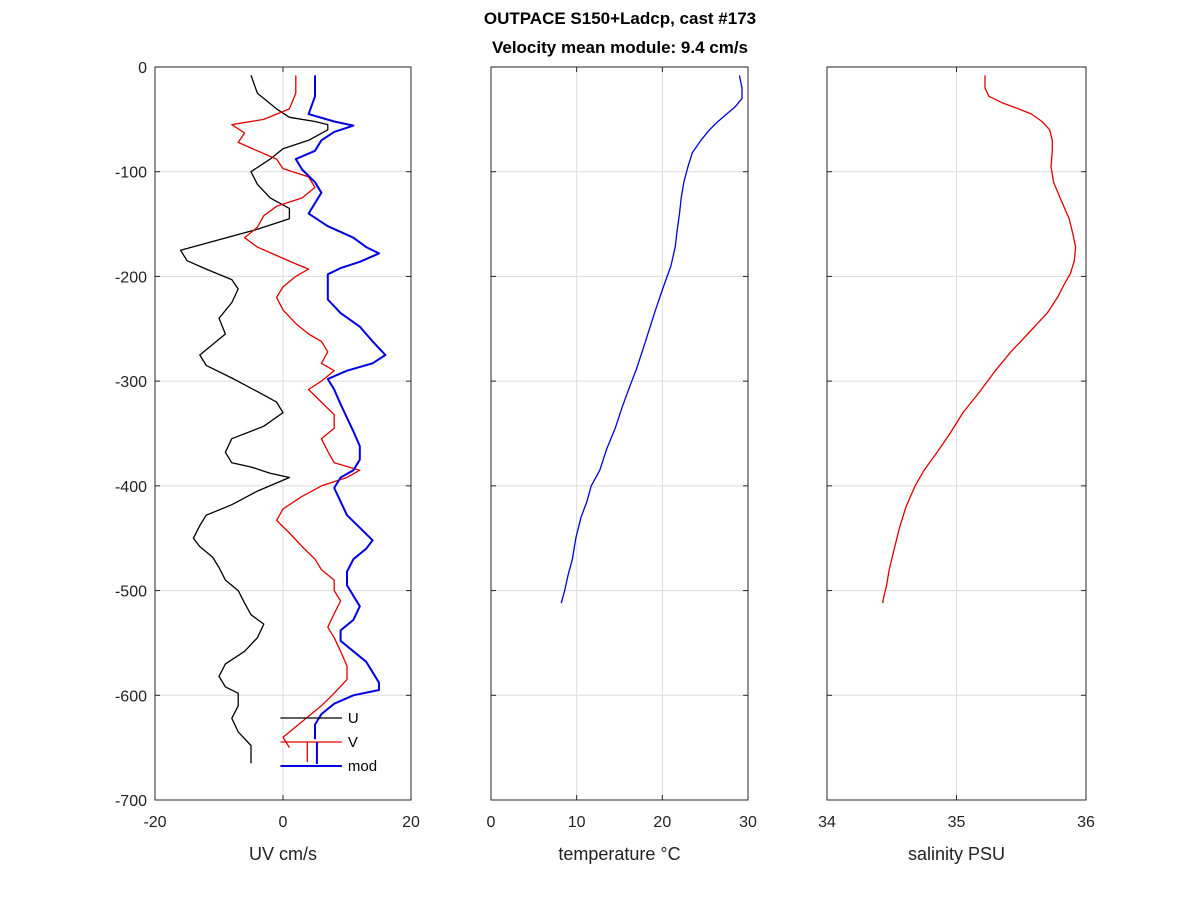 Image resolution: width=1200 pixels, height=900 pixels. Describe the element at coordinates (957, 822) in the screenshot. I see `x-tick-label: 35` at that location.